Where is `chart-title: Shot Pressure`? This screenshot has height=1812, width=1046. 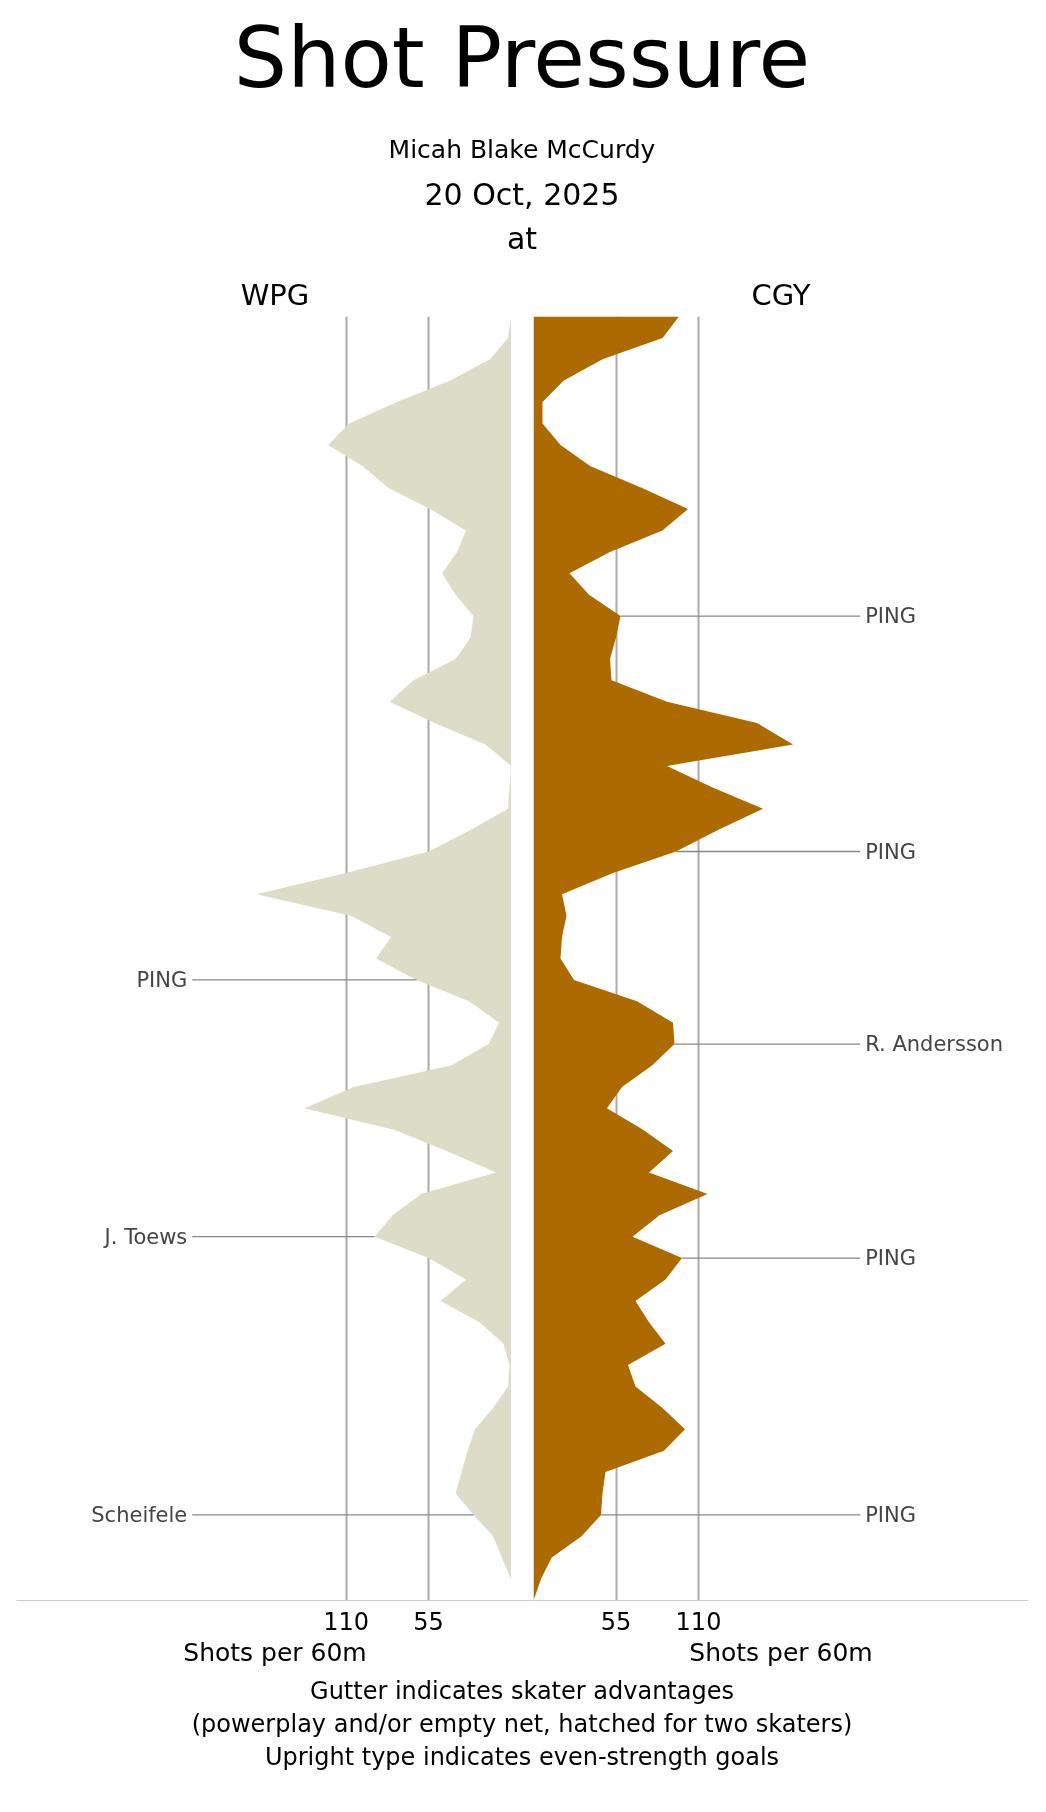
chart-title: Shot Pressure is located at coordinates (522, 58).